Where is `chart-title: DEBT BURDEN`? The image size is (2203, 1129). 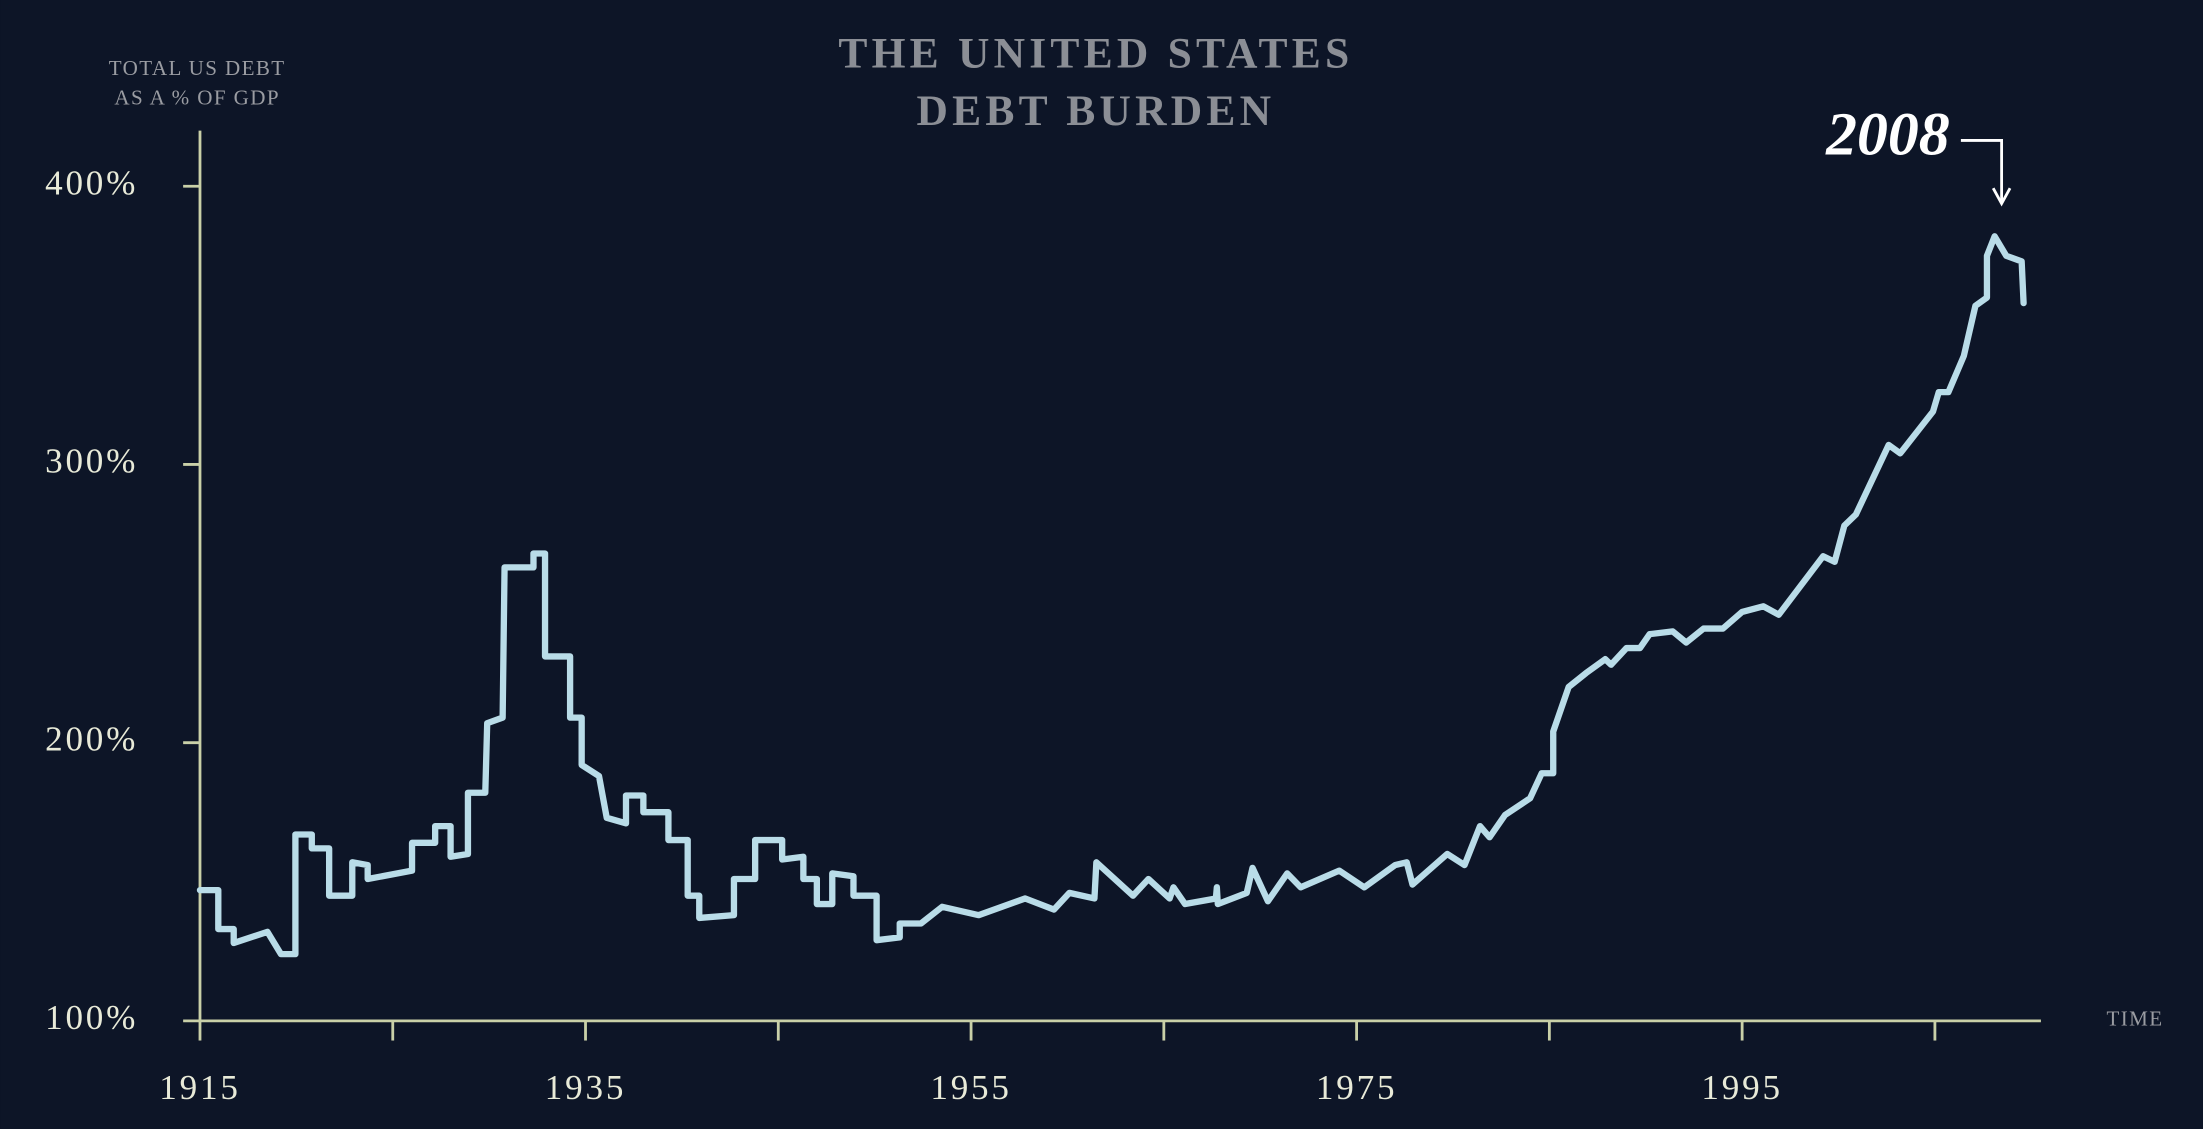
chart-title: DEBT BURDEN is located at coordinates (1096, 111).